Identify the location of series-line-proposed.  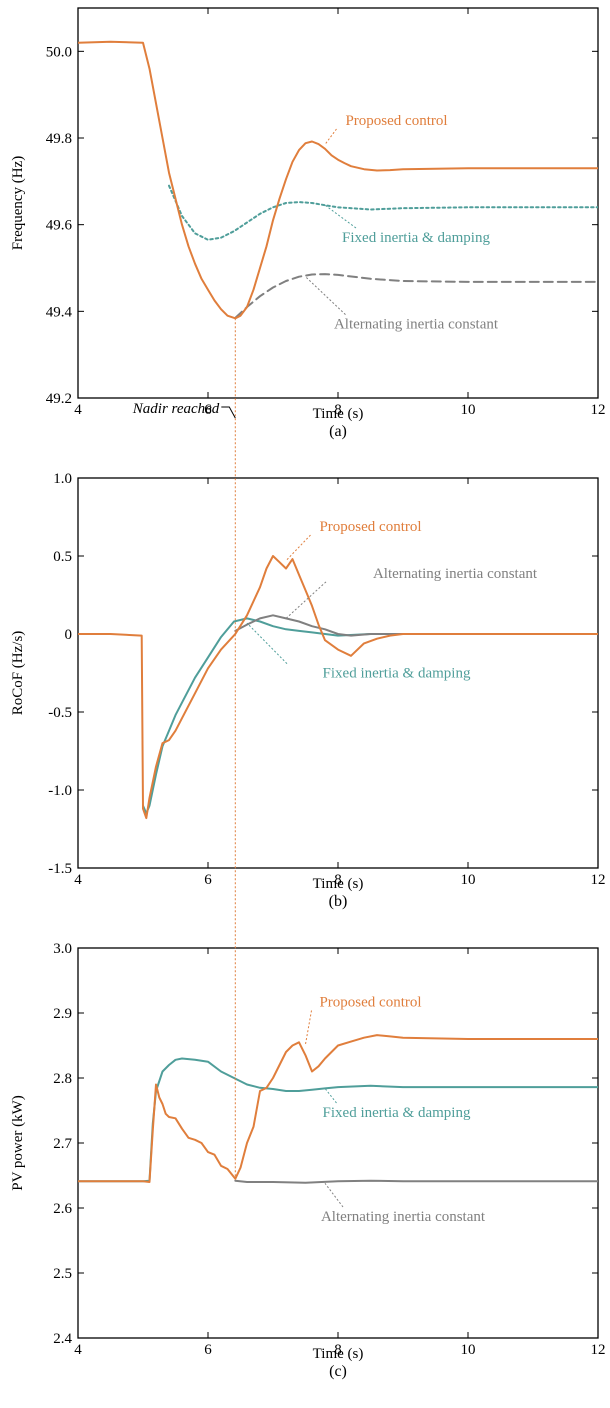
(338, 1108).